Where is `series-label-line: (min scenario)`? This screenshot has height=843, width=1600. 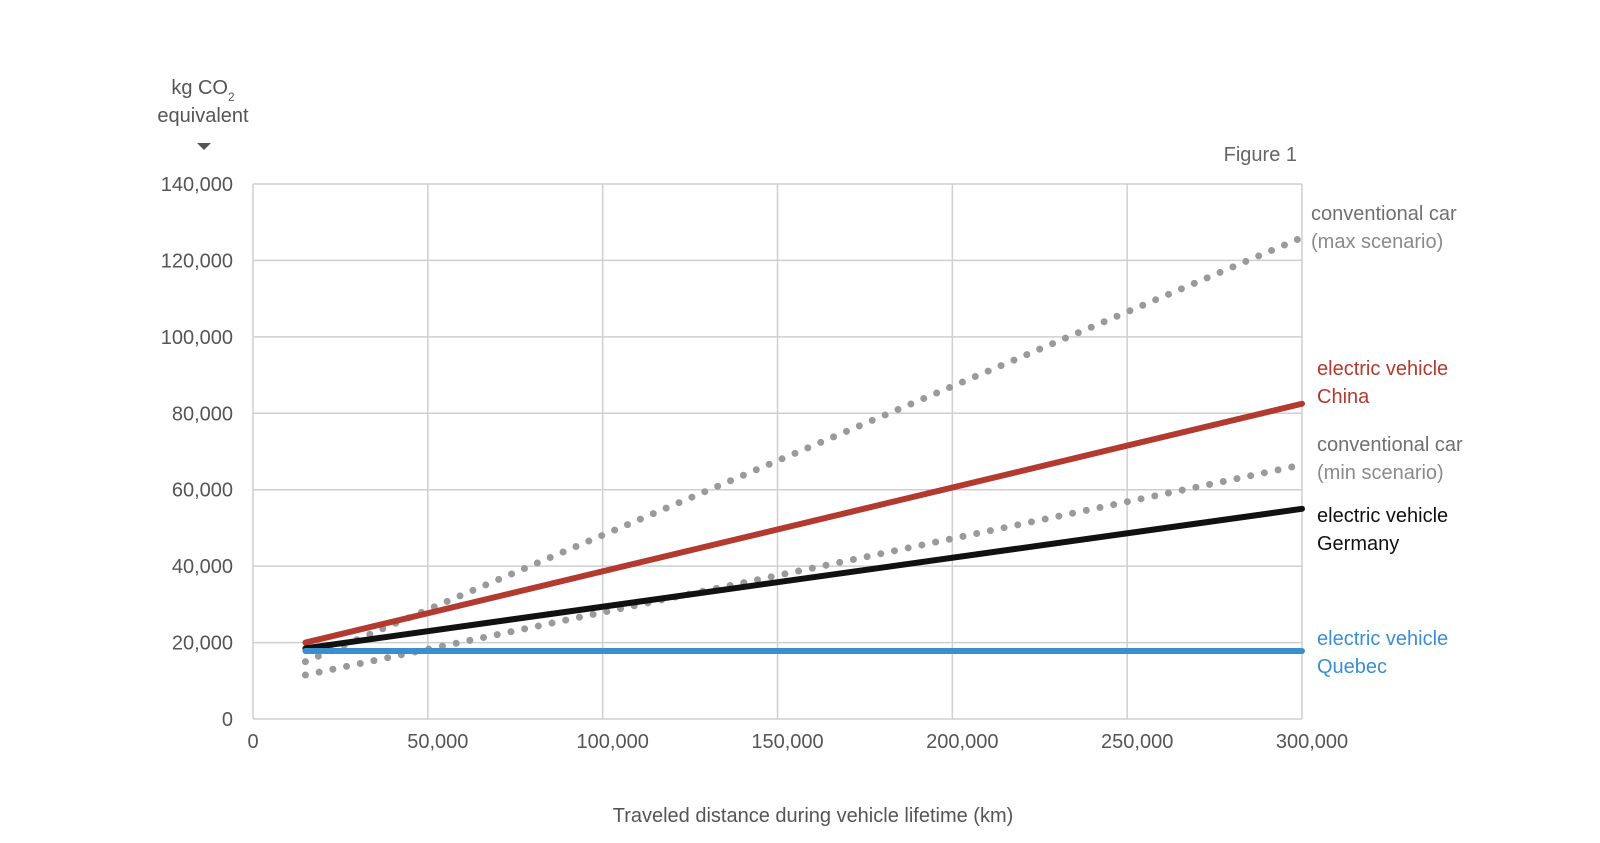 series-label-line: (min scenario) is located at coordinates (1380, 473).